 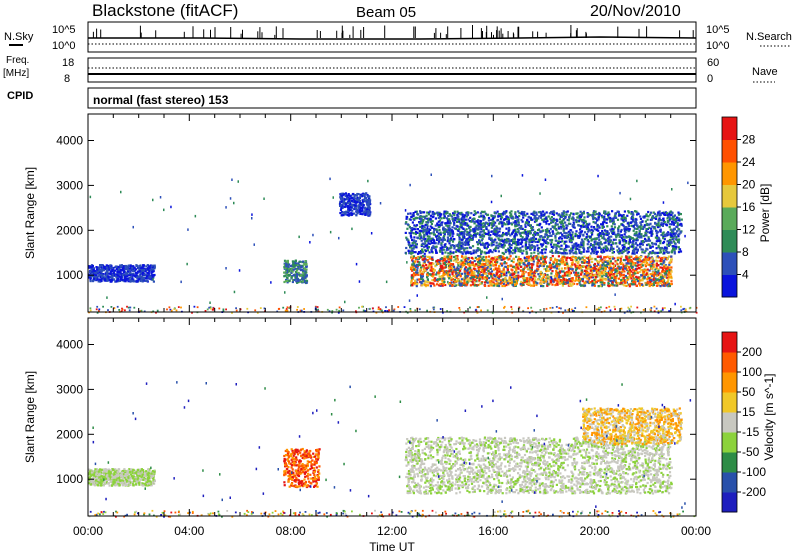 What do you see at coordinates (713, 63) in the screenshot?
I see `nave-tick-top: 60` at bounding box center [713, 63].